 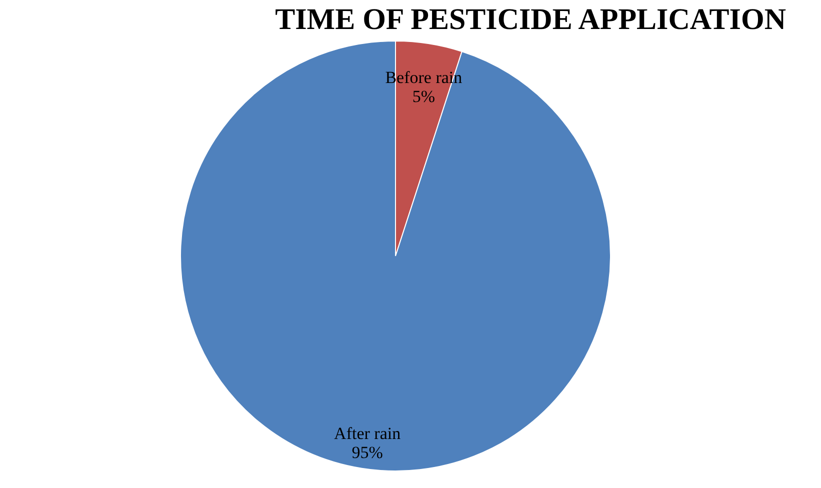 I want to click on data-label: 95%, so click(x=367, y=452).